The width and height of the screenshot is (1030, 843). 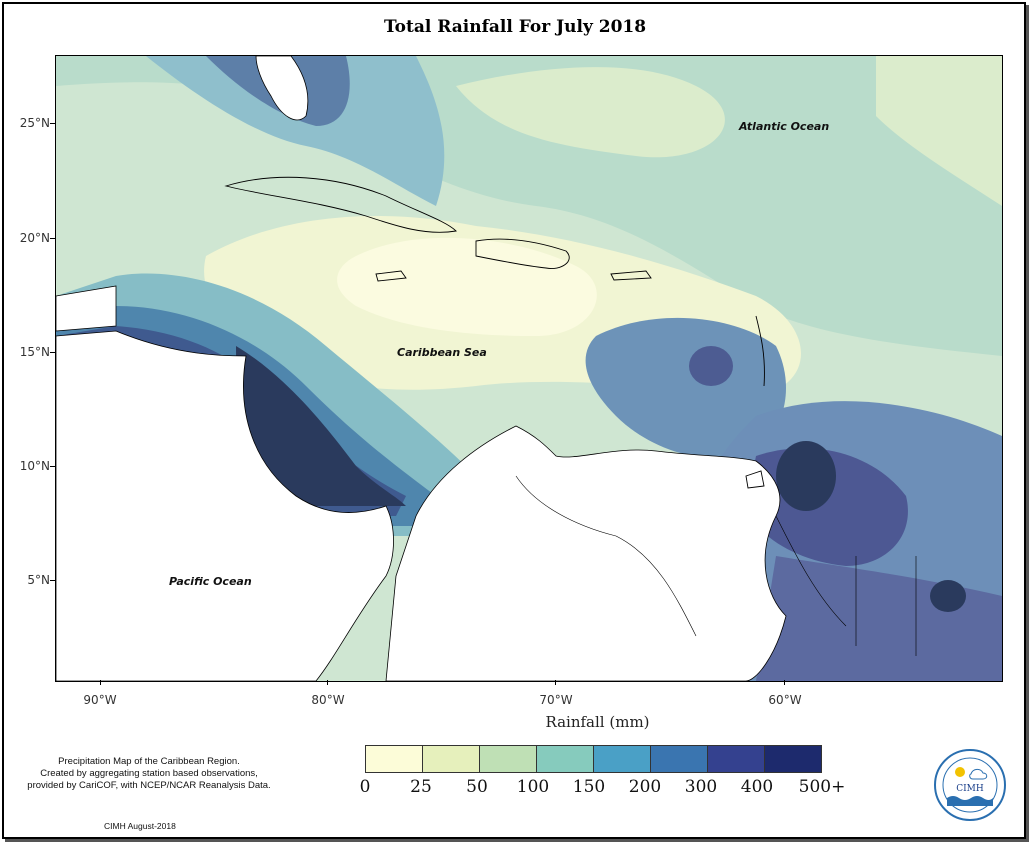 I want to click on island-jamaica, so click(x=391, y=276).